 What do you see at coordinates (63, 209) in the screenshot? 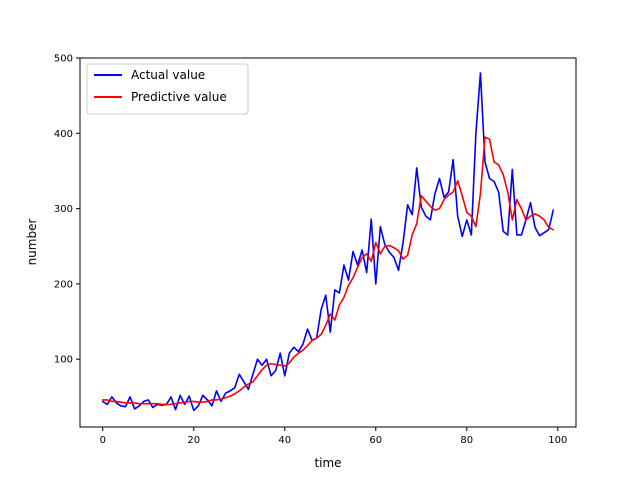
I see `y-tick-label: 300` at bounding box center [63, 209].